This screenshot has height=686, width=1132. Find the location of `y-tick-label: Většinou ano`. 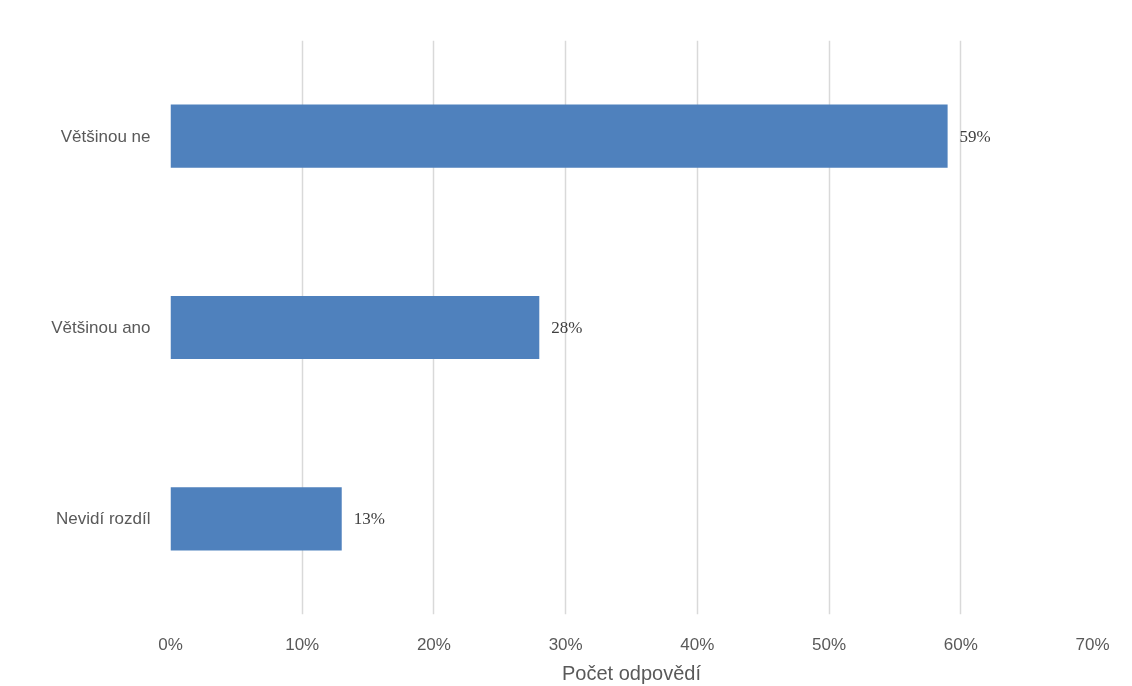

y-tick-label: Většinou ano is located at coordinates (101, 327).